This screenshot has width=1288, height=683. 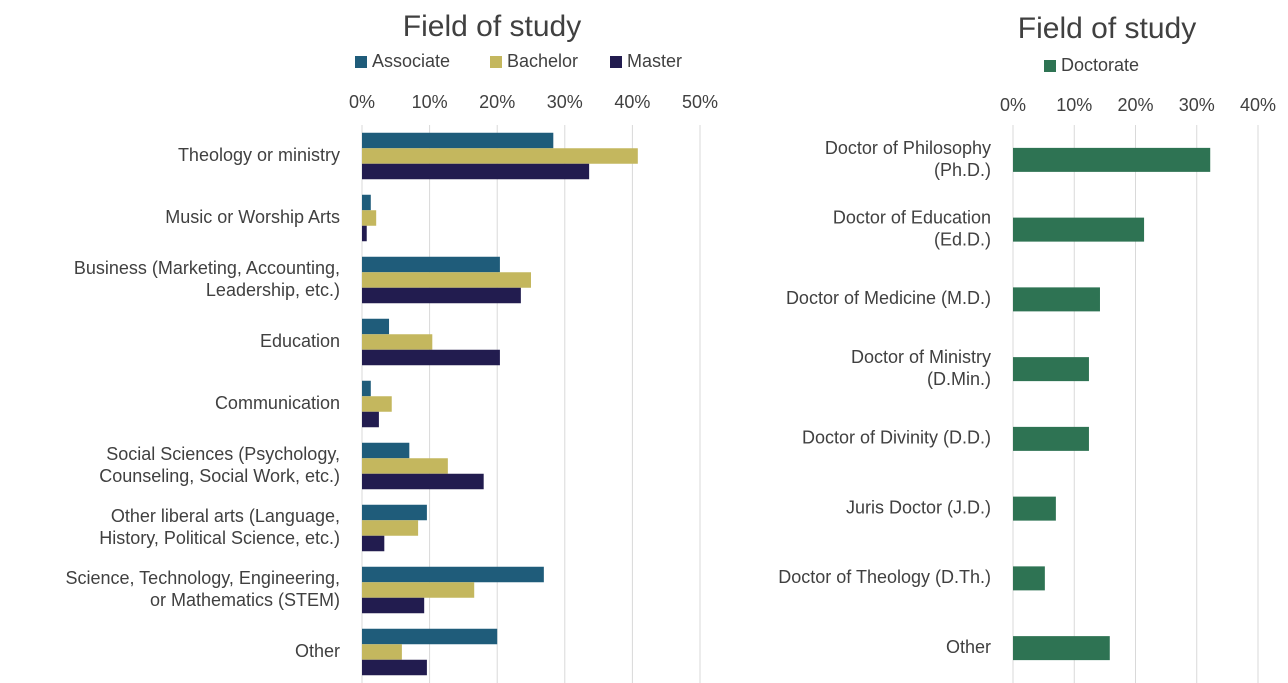 What do you see at coordinates (912, 228) in the screenshot?
I see `y-tick-label: Doctor of Education (Ed.D.)` at bounding box center [912, 228].